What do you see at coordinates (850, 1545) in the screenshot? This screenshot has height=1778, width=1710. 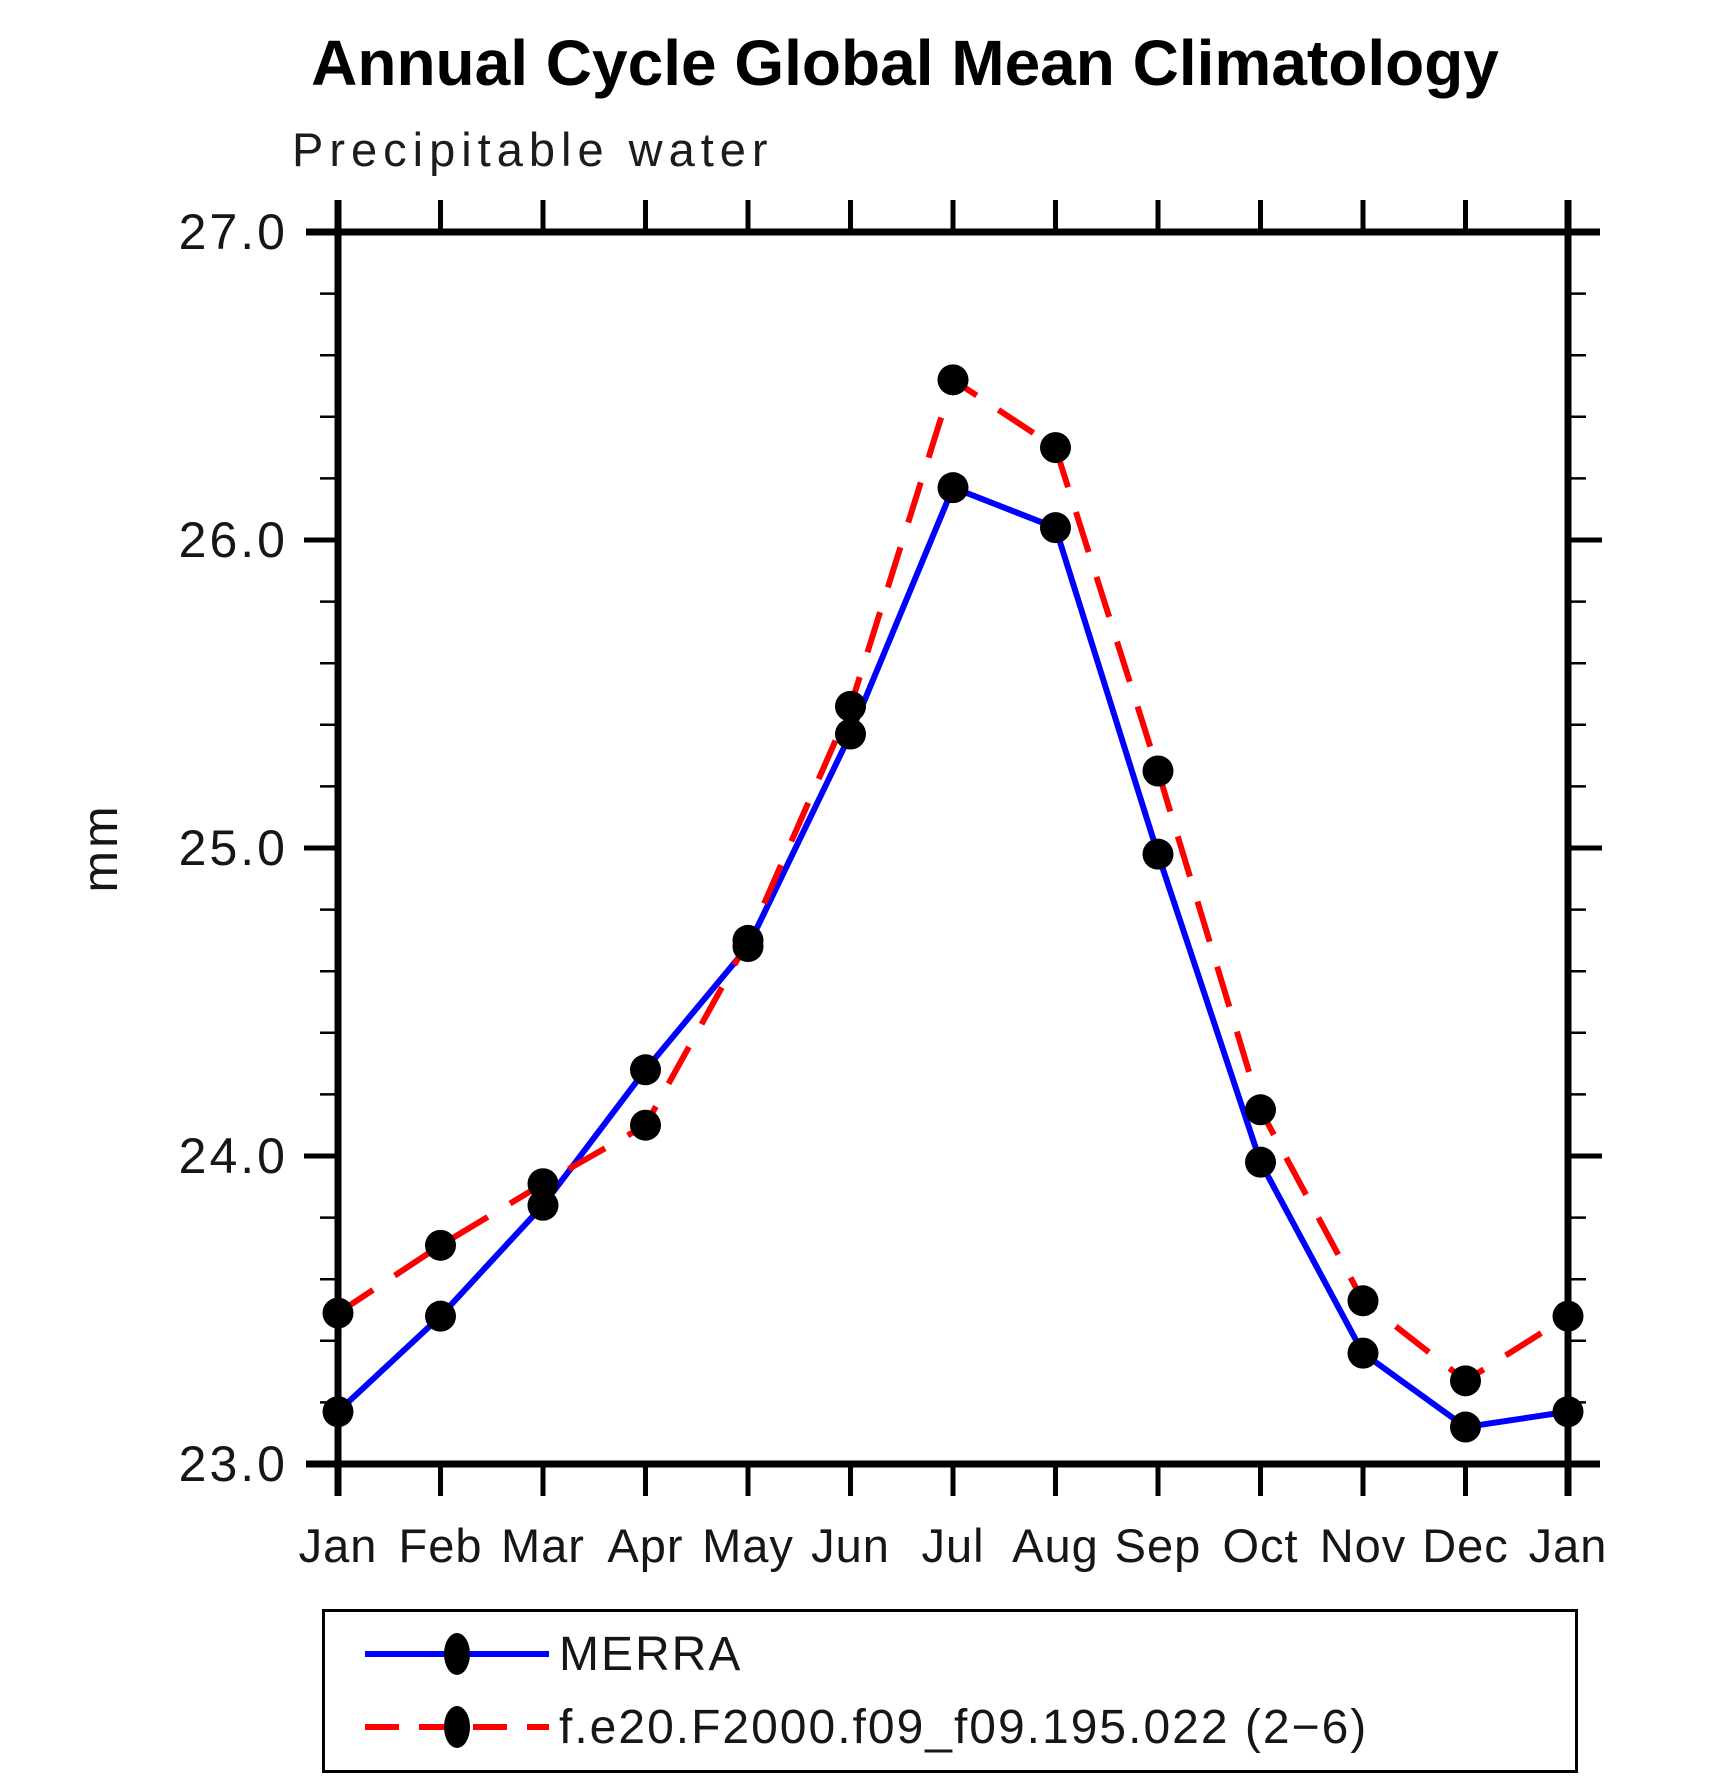 I see `x-tick-label: Jun` at bounding box center [850, 1545].